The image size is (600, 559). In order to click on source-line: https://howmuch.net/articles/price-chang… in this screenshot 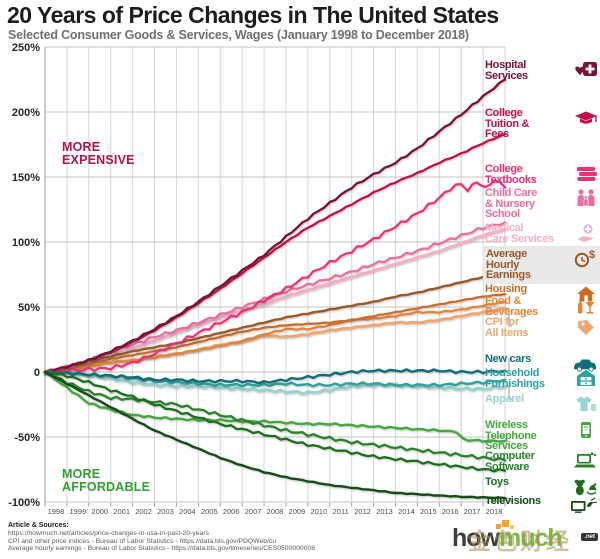, I will do `click(108, 533)`.